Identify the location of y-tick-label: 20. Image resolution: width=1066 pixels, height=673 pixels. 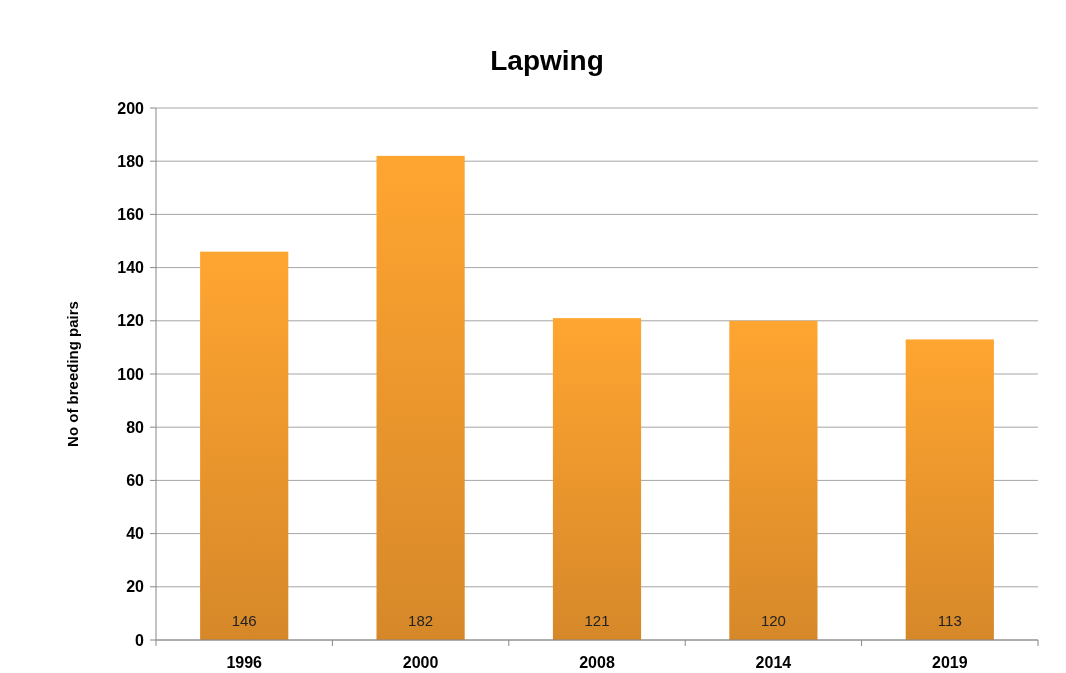
(135, 587).